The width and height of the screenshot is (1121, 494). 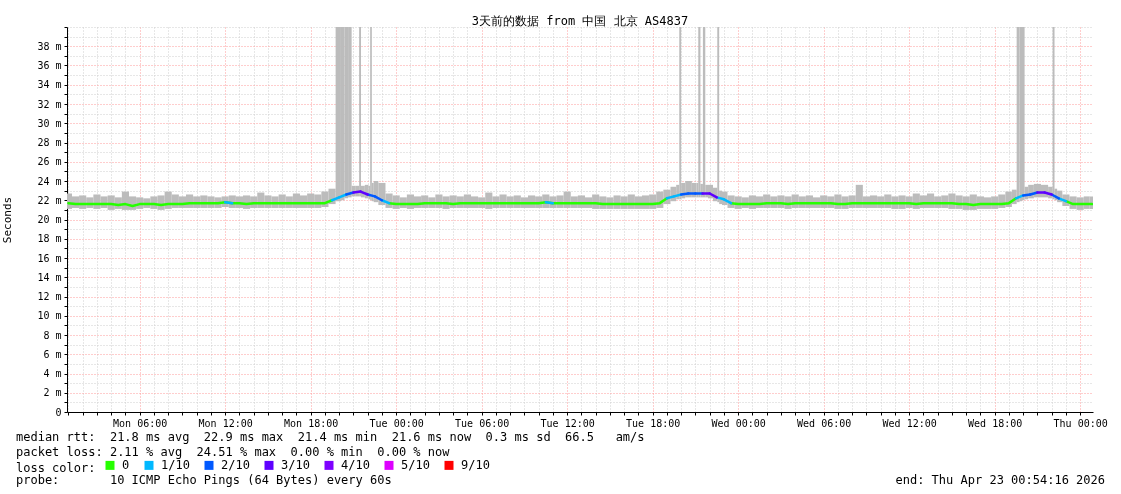 What do you see at coordinates (311, 423) in the screenshot?
I see `x-tick-label: Mon 18:00` at bounding box center [311, 423].